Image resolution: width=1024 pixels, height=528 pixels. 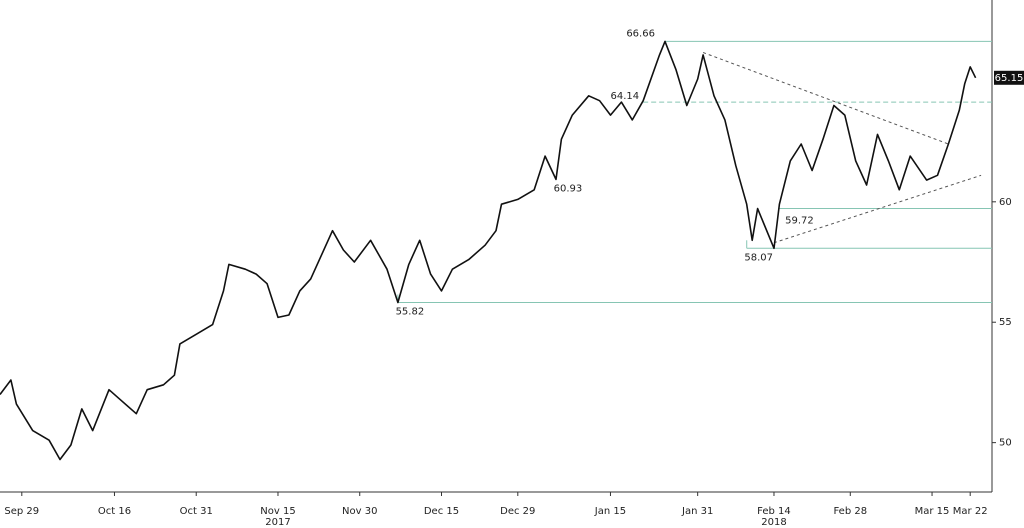 What do you see at coordinates (799, 221) in the screenshot?
I see `level-label: 59.72` at bounding box center [799, 221].